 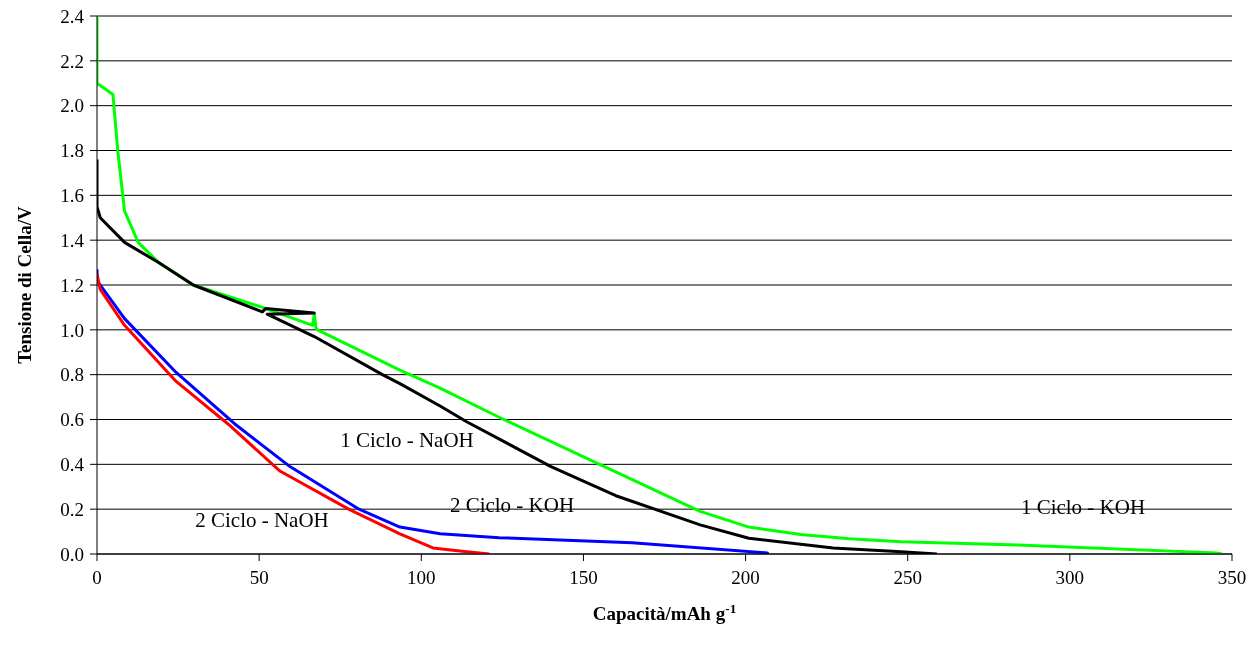 What do you see at coordinates (262, 520) in the screenshot?
I see `series-label: 2 Ciclo - NaOH` at bounding box center [262, 520].